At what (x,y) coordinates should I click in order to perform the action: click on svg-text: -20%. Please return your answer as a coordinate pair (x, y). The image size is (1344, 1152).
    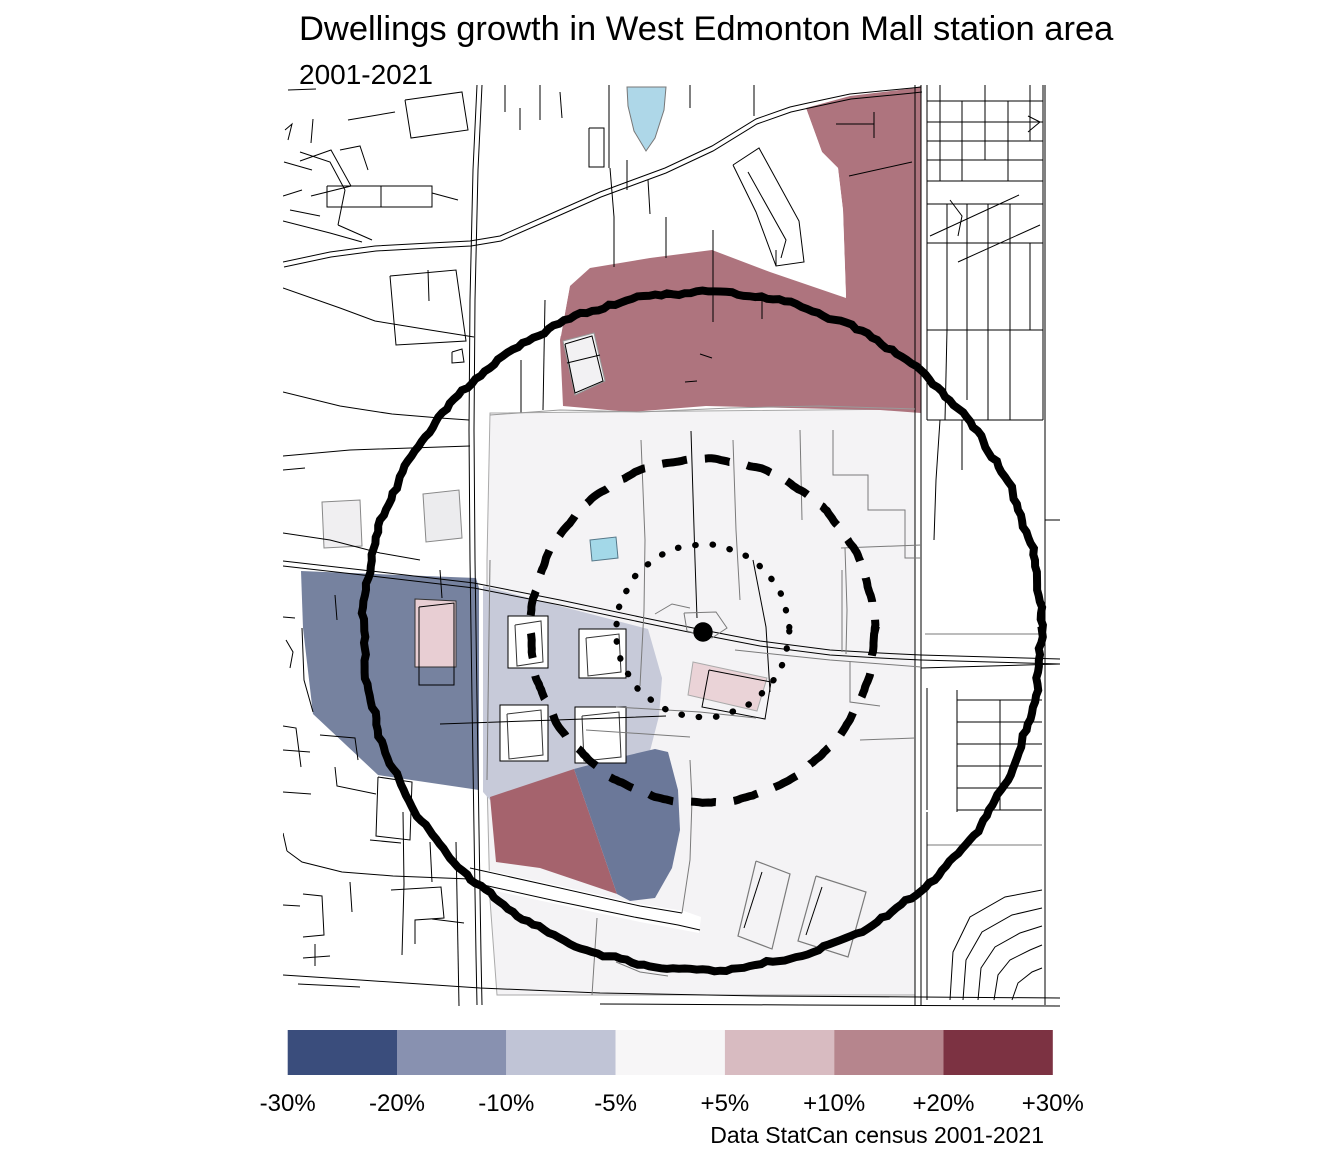
    Looking at the image, I should click on (397, 1103).